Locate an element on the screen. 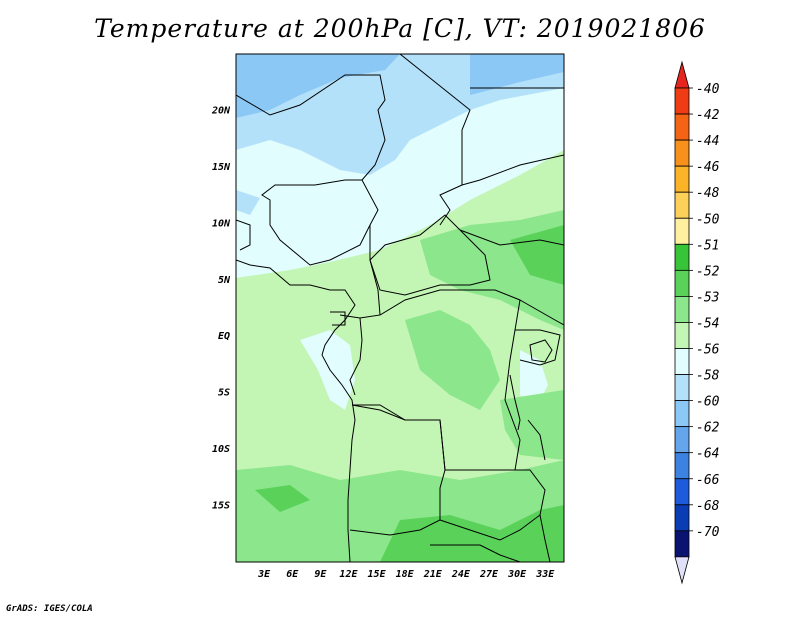  colorbar-label: -51 is located at coordinates (707, 245).